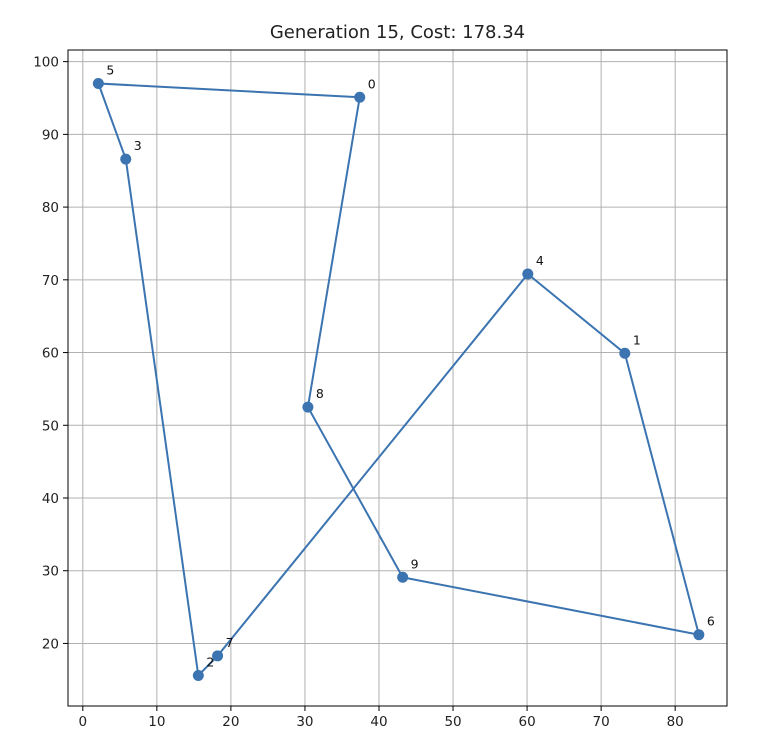 The width and height of the screenshot is (774, 754). What do you see at coordinates (83, 722) in the screenshot?
I see `x-tick-label: 0` at bounding box center [83, 722].